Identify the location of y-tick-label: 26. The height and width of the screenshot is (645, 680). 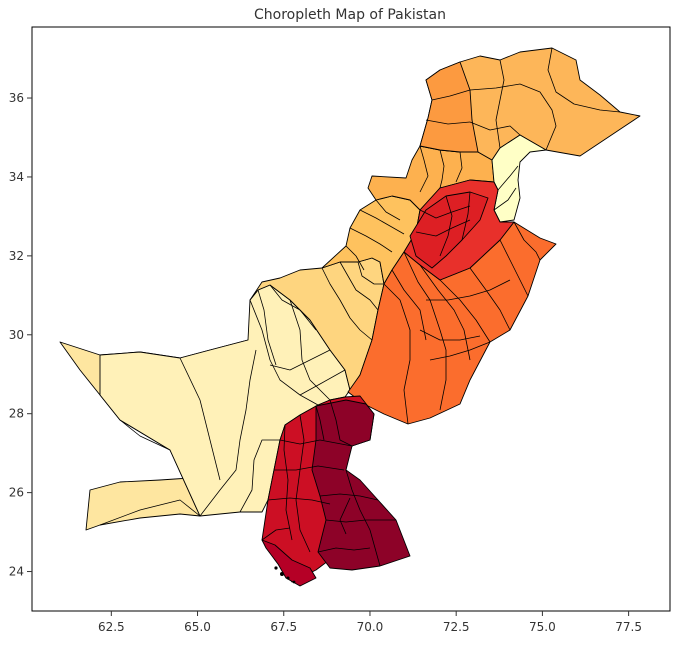
(16, 493).